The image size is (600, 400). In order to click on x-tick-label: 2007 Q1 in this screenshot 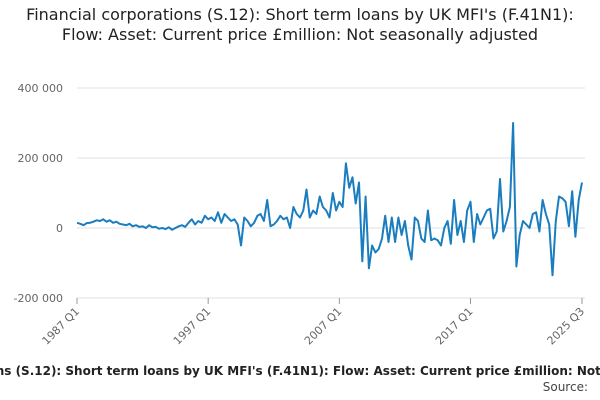, I will do `click(323, 326)`.